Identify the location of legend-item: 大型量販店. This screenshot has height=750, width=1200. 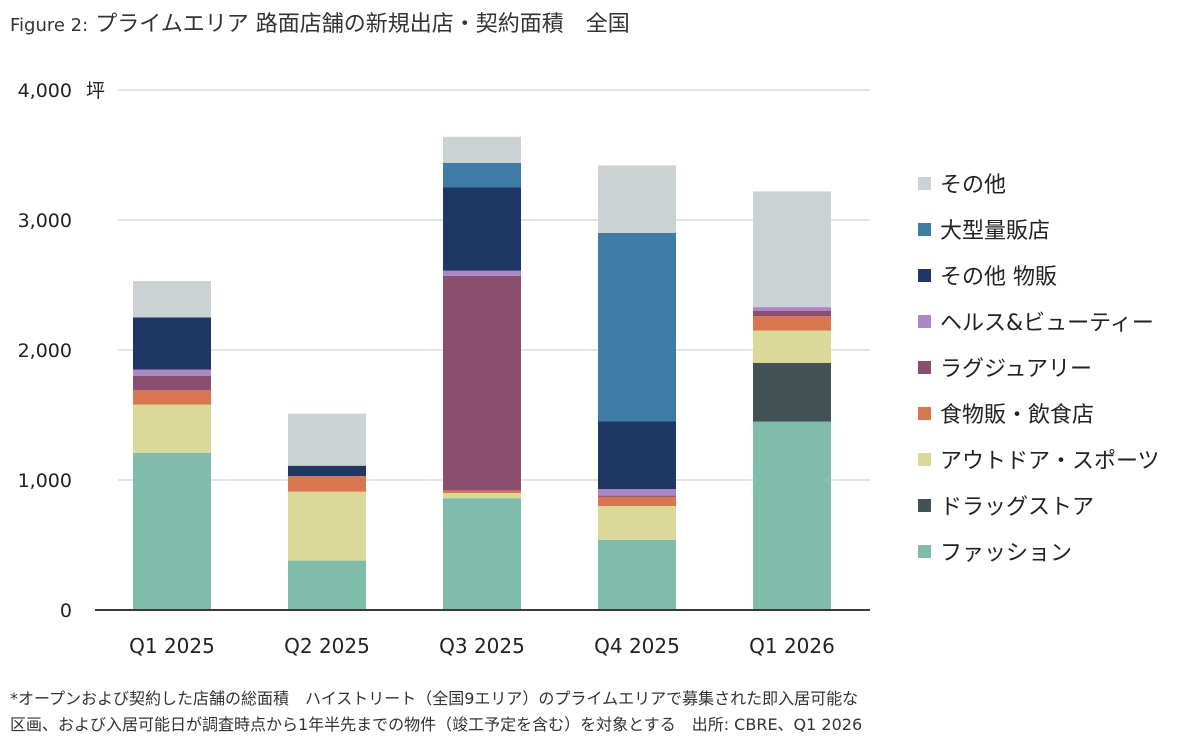
(1039, 229).